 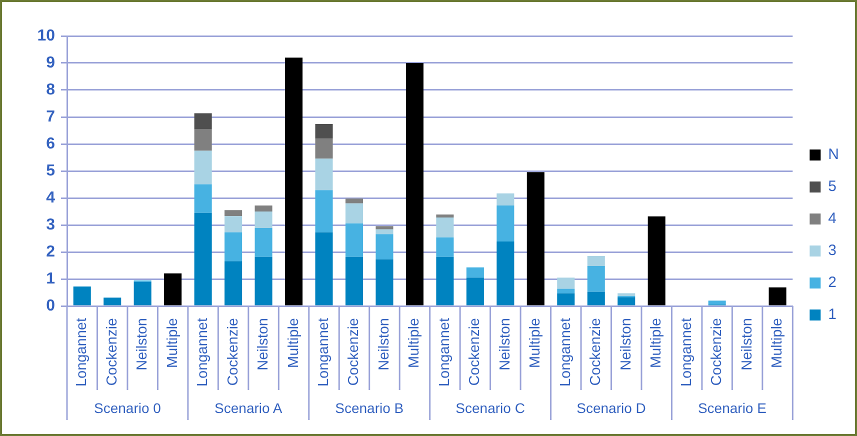 What do you see at coordinates (832, 315) in the screenshot?
I see `legend-label: 1` at bounding box center [832, 315].